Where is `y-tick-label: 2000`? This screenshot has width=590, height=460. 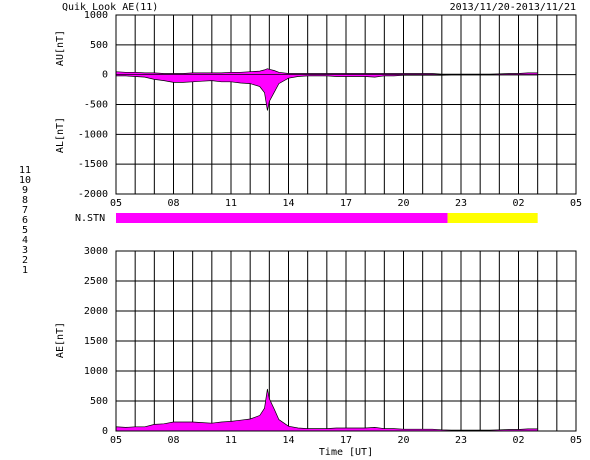 y-tick-label: 2000 is located at coordinates (96, 311).